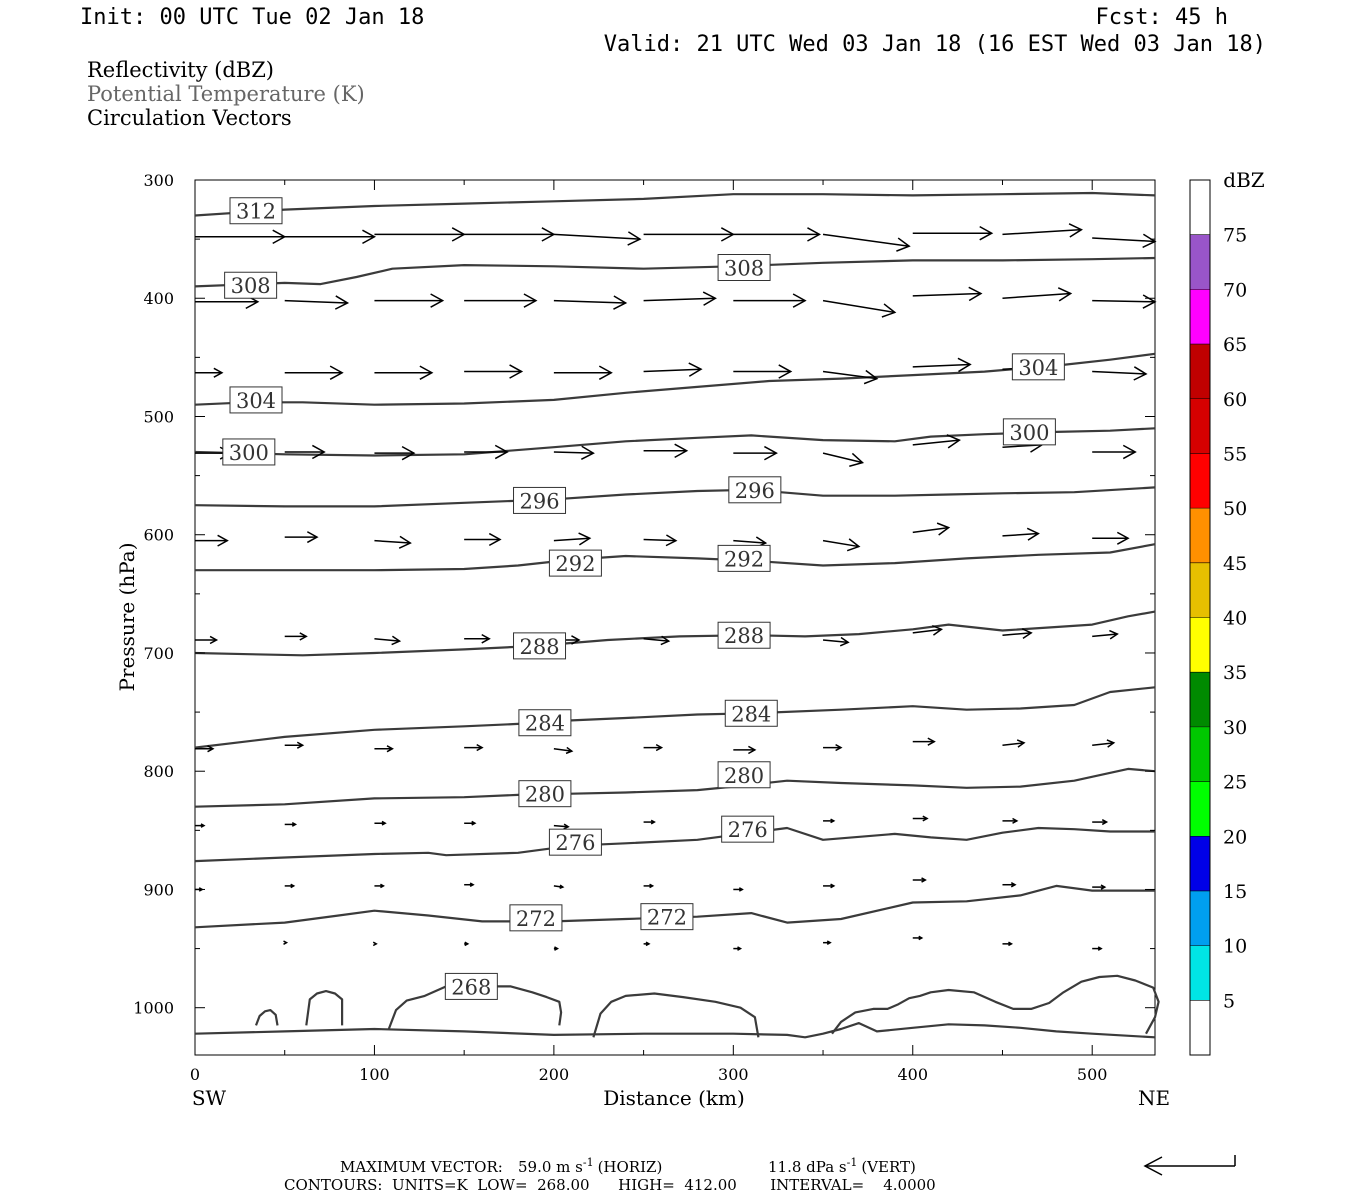  I want to click on x-tick-label: 200, so click(554, 1074).